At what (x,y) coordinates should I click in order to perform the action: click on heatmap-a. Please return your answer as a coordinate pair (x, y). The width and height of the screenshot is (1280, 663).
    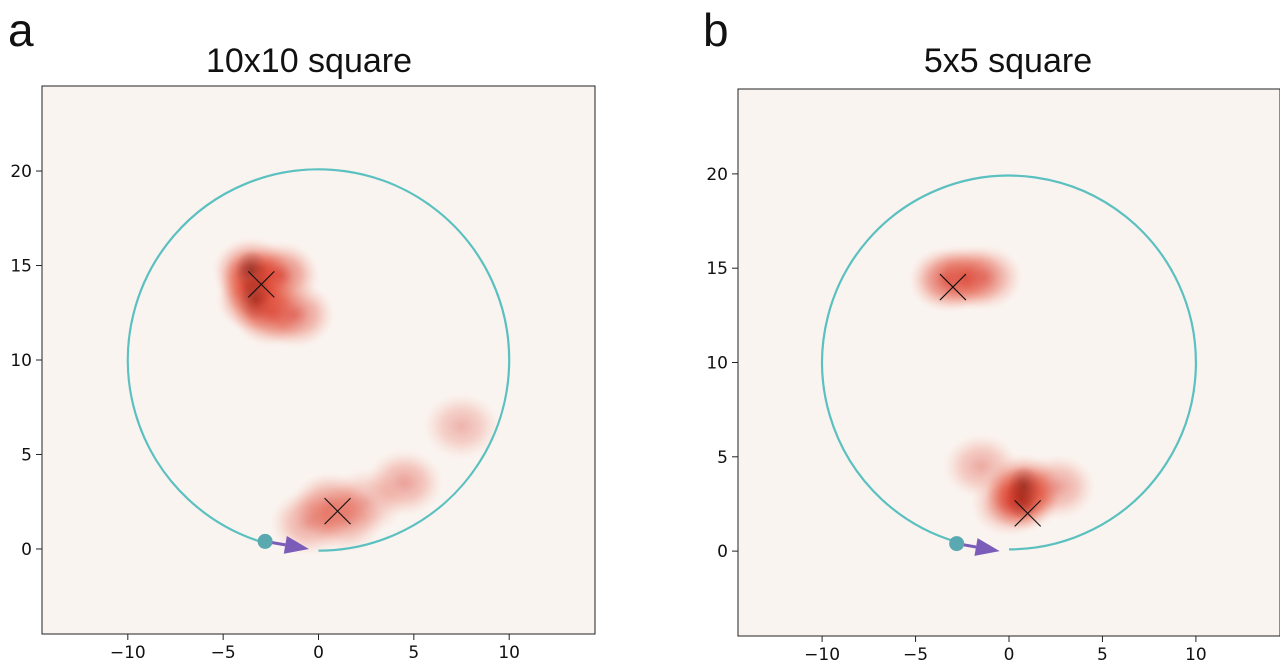
    Looking at the image, I should click on (356, 396).